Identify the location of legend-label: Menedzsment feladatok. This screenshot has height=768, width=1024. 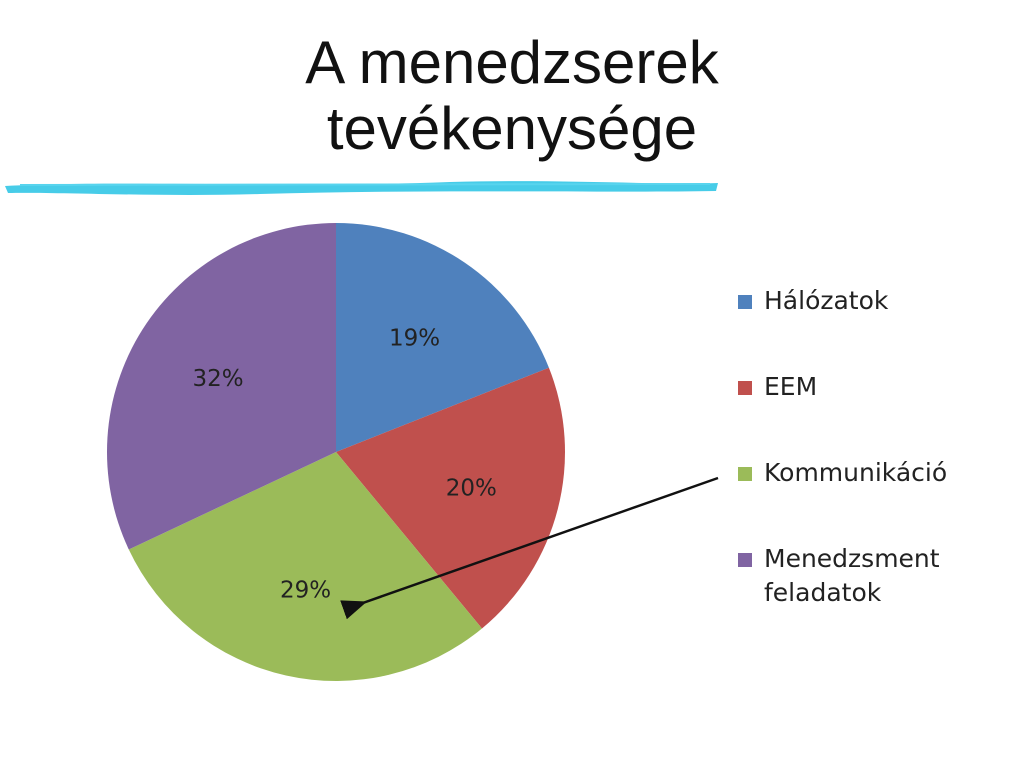
(852, 575).